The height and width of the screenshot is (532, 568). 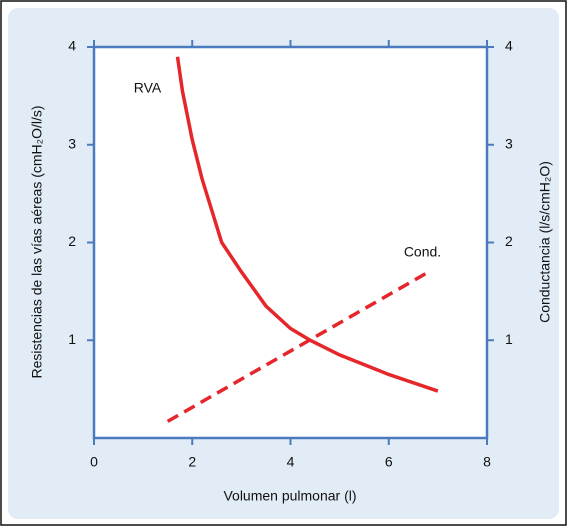 I want to click on y2-tick-label: 3, so click(x=509, y=143).